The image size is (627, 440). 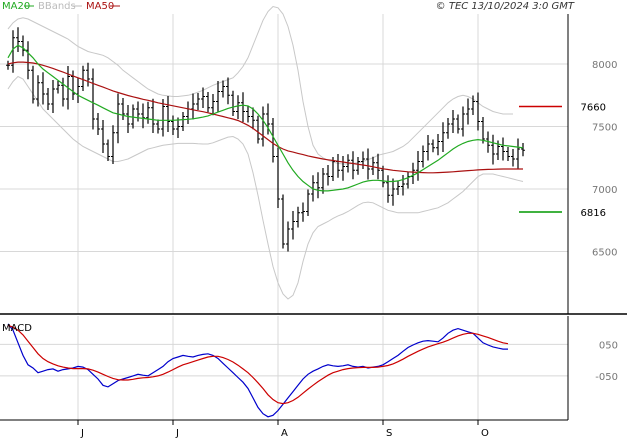 I want to click on legend-ma50-label: MA50, so click(x=100, y=6).